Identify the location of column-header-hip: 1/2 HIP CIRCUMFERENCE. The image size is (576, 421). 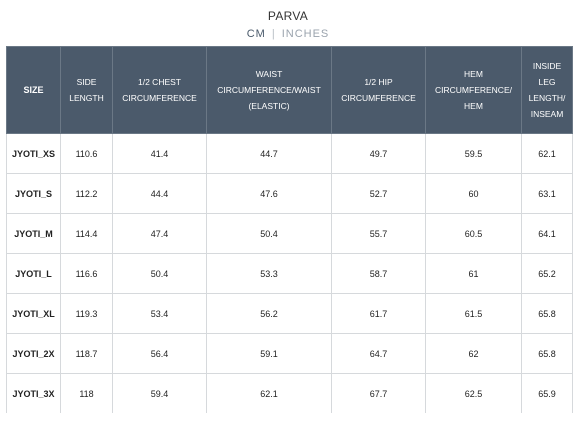
(378, 90).